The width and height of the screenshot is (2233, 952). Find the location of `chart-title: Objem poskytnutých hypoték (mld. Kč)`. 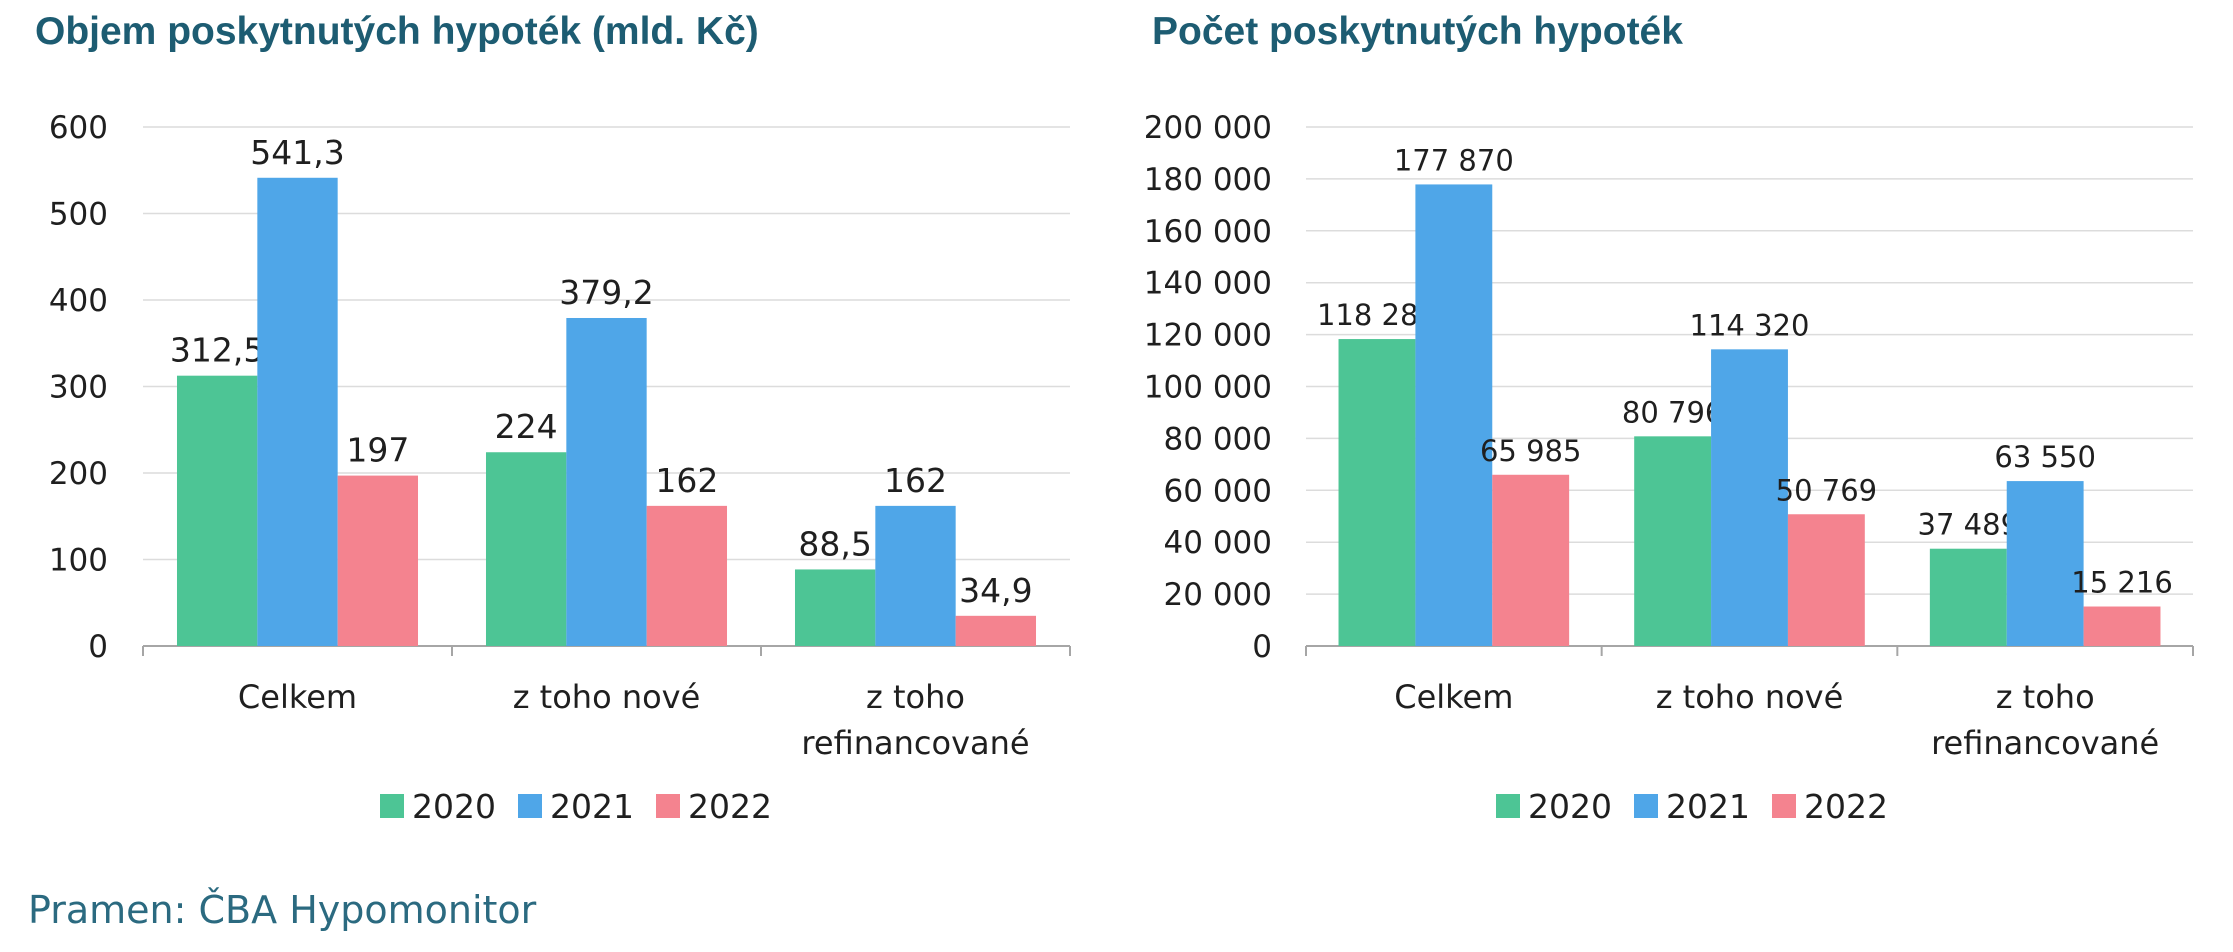

chart-title: Objem poskytnutých hypoték (mld. Kč) is located at coordinates (397, 31).